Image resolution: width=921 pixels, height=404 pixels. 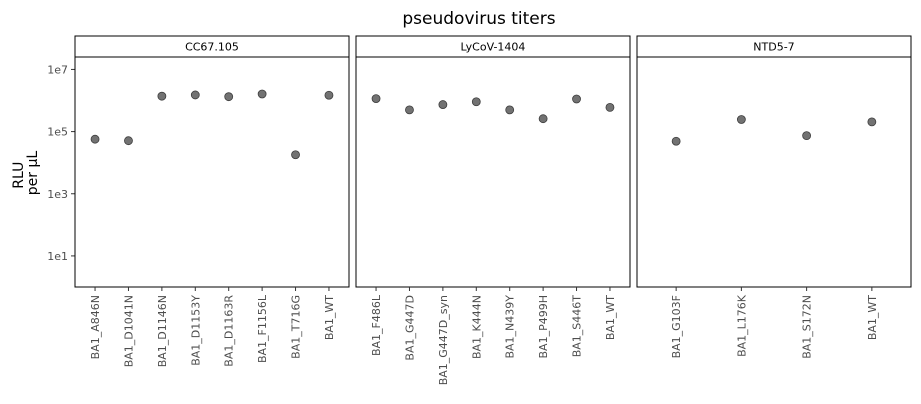 I want to click on facet-strip-label: LyCoV-1404, so click(x=493, y=47).